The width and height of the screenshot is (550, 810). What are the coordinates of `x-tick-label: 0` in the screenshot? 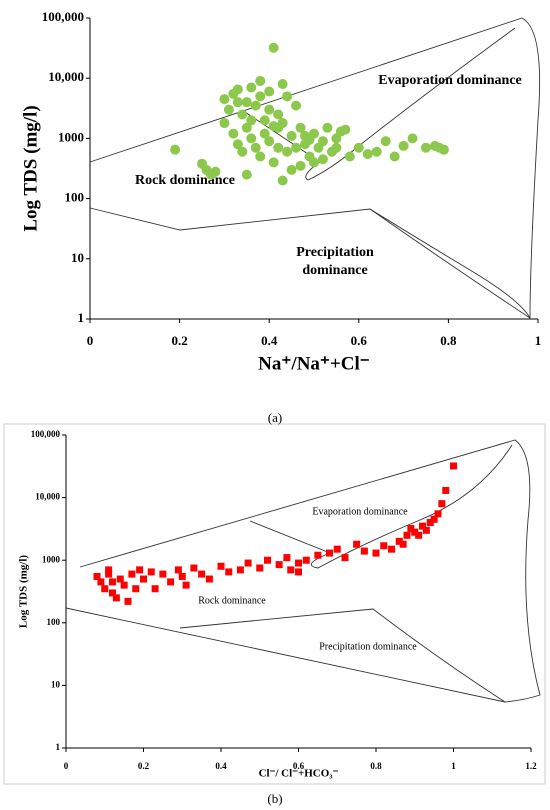 It's located at (66, 766).